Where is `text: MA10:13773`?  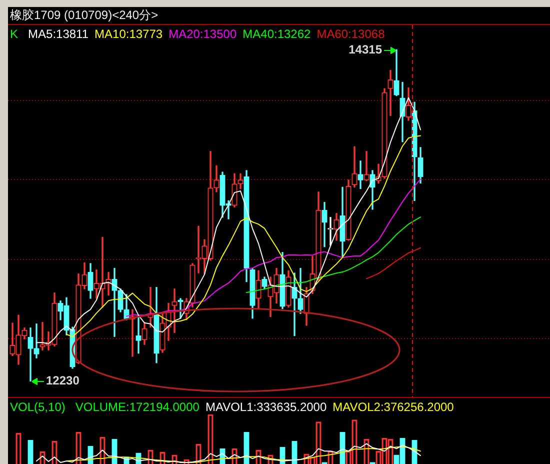 text: MA10:13773 is located at coordinates (128, 34).